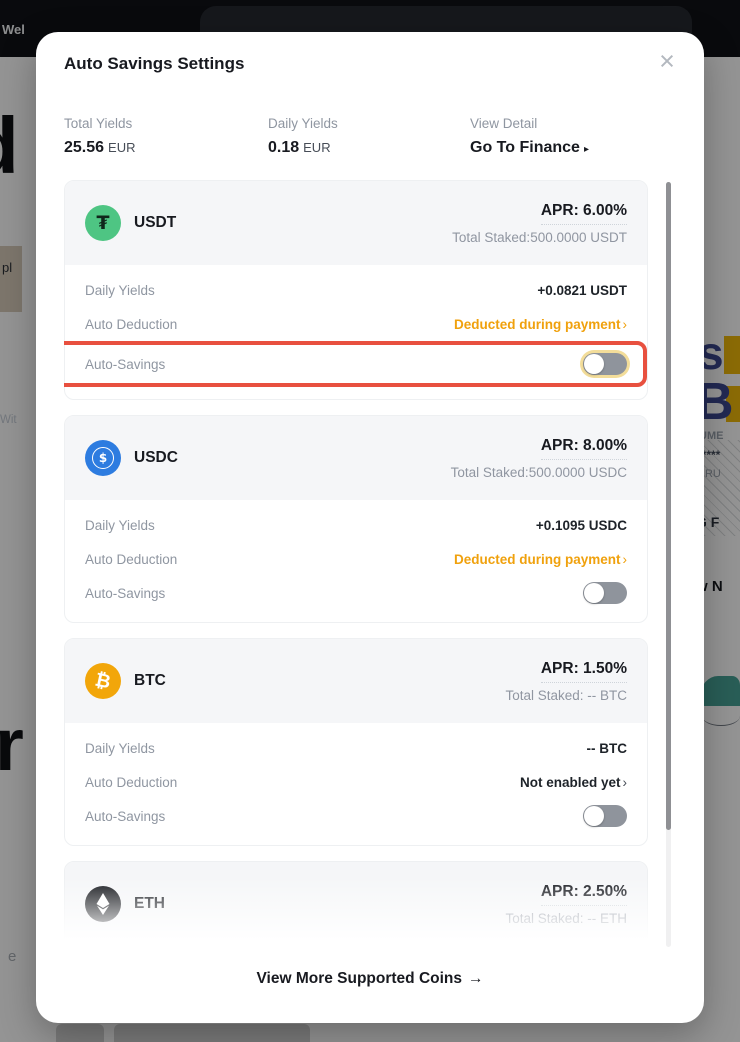  Describe the element at coordinates (605, 364) in the screenshot. I see `auto-savings-toggle-usdt` at that location.